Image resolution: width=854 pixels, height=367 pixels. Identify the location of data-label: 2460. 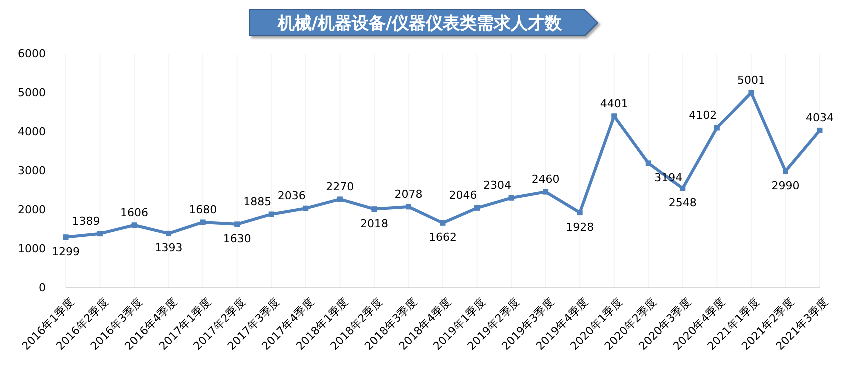
(546, 179).